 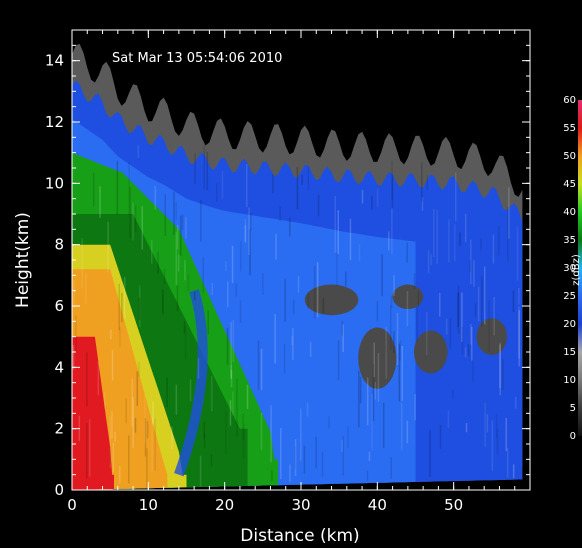 I want to click on colorbar-tick-label: 15, so click(x=569, y=352).